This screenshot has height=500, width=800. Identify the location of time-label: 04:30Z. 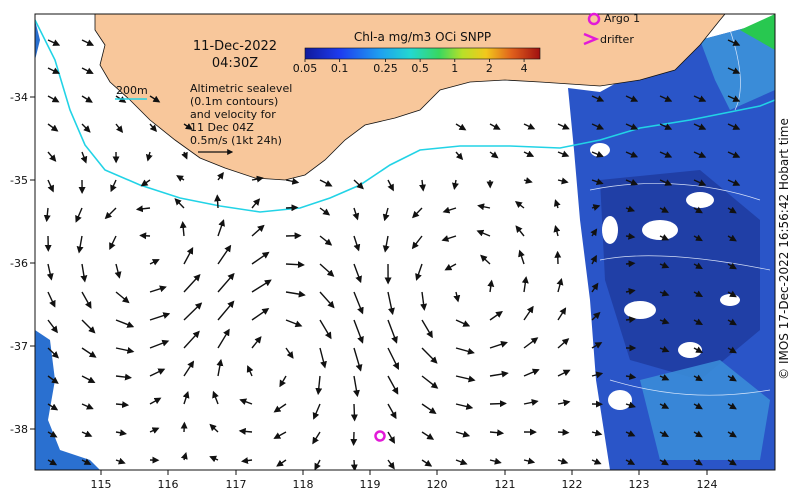
(235, 63).